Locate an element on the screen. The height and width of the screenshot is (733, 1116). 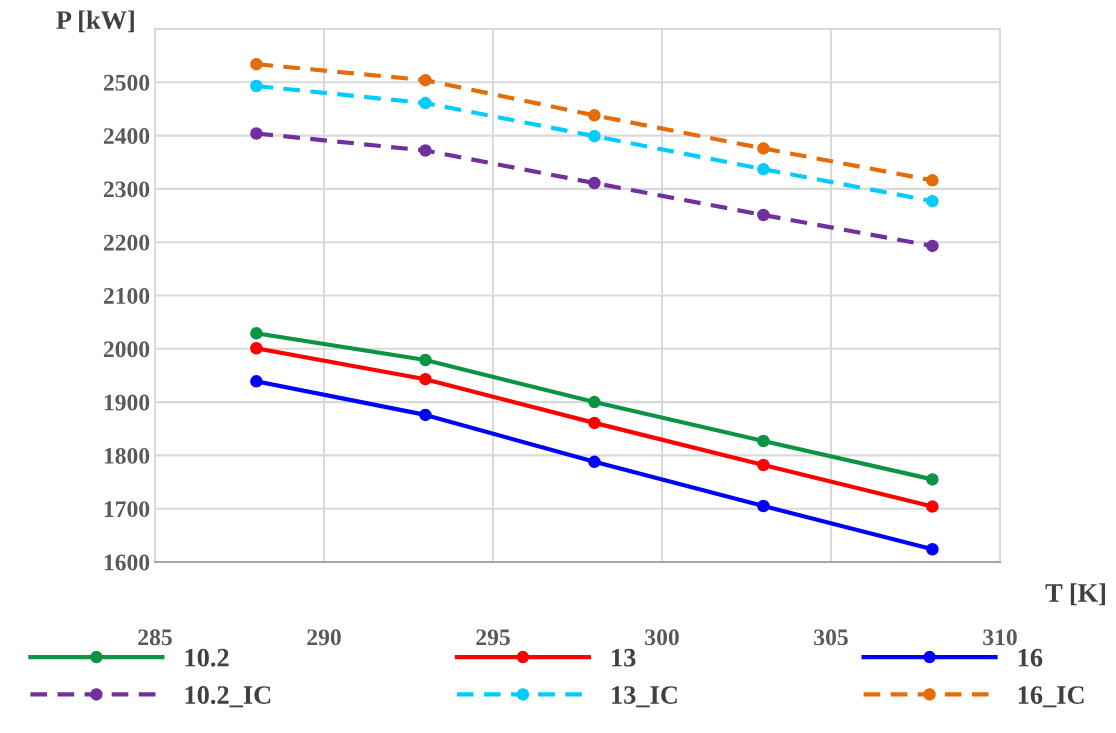
x-tick-label: 300 is located at coordinates (662, 637).